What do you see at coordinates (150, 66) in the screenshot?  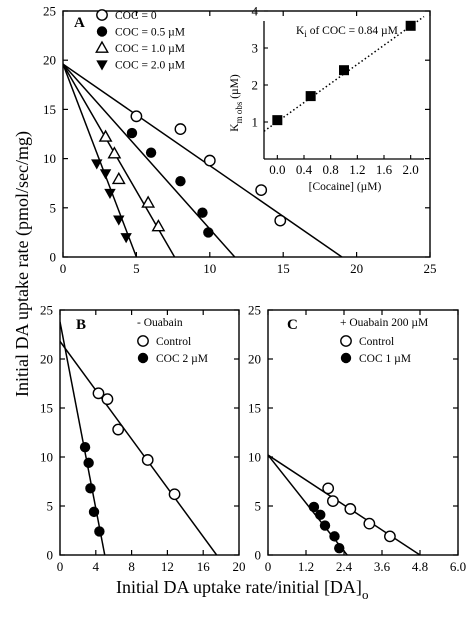 I see `legend-label-3: COC = 2.0 µM` at bounding box center [150, 66].